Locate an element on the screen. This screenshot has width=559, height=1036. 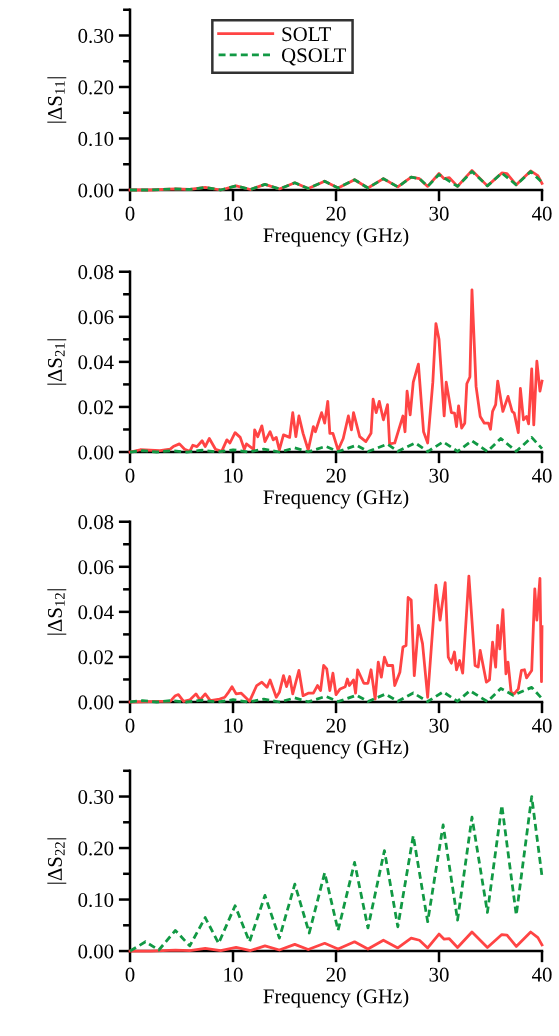
y-axis-title: |ΔS$_{12}$| is located at coordinates (57, 612).